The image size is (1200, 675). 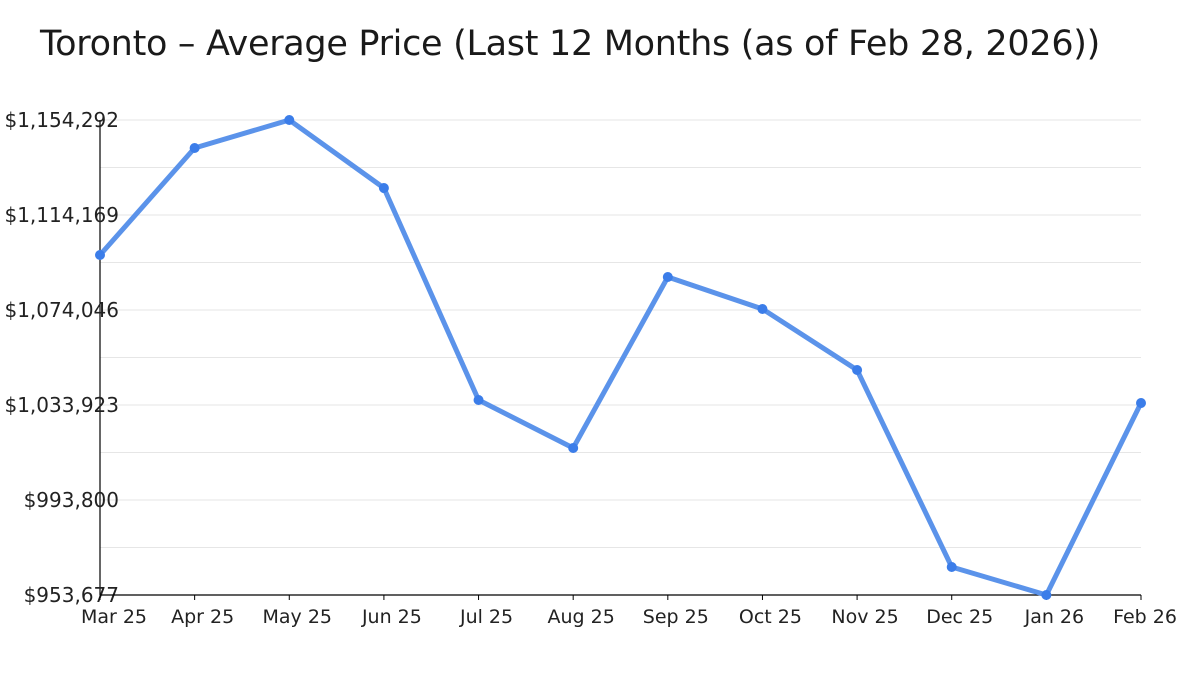 I want to click on x-tick-label: Sep 25, so click(x=676, y=617).